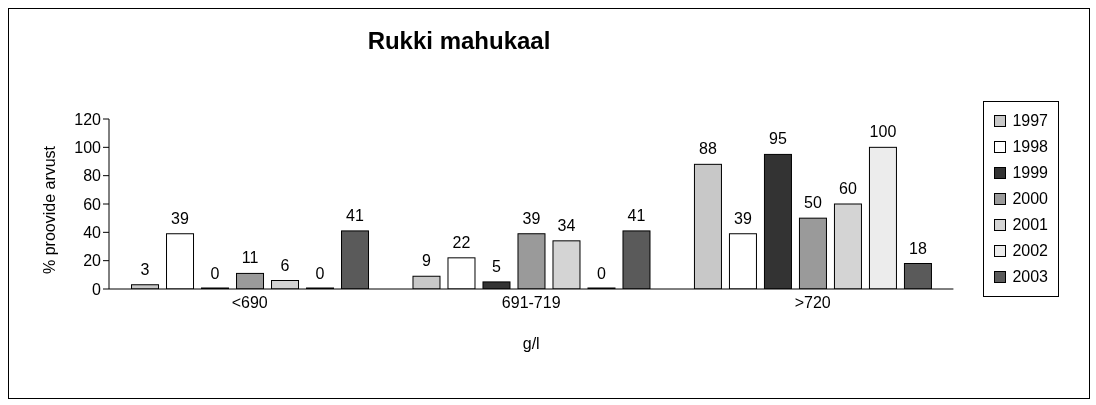  I want to click on y-tick-label: 120, so click(88, 119).